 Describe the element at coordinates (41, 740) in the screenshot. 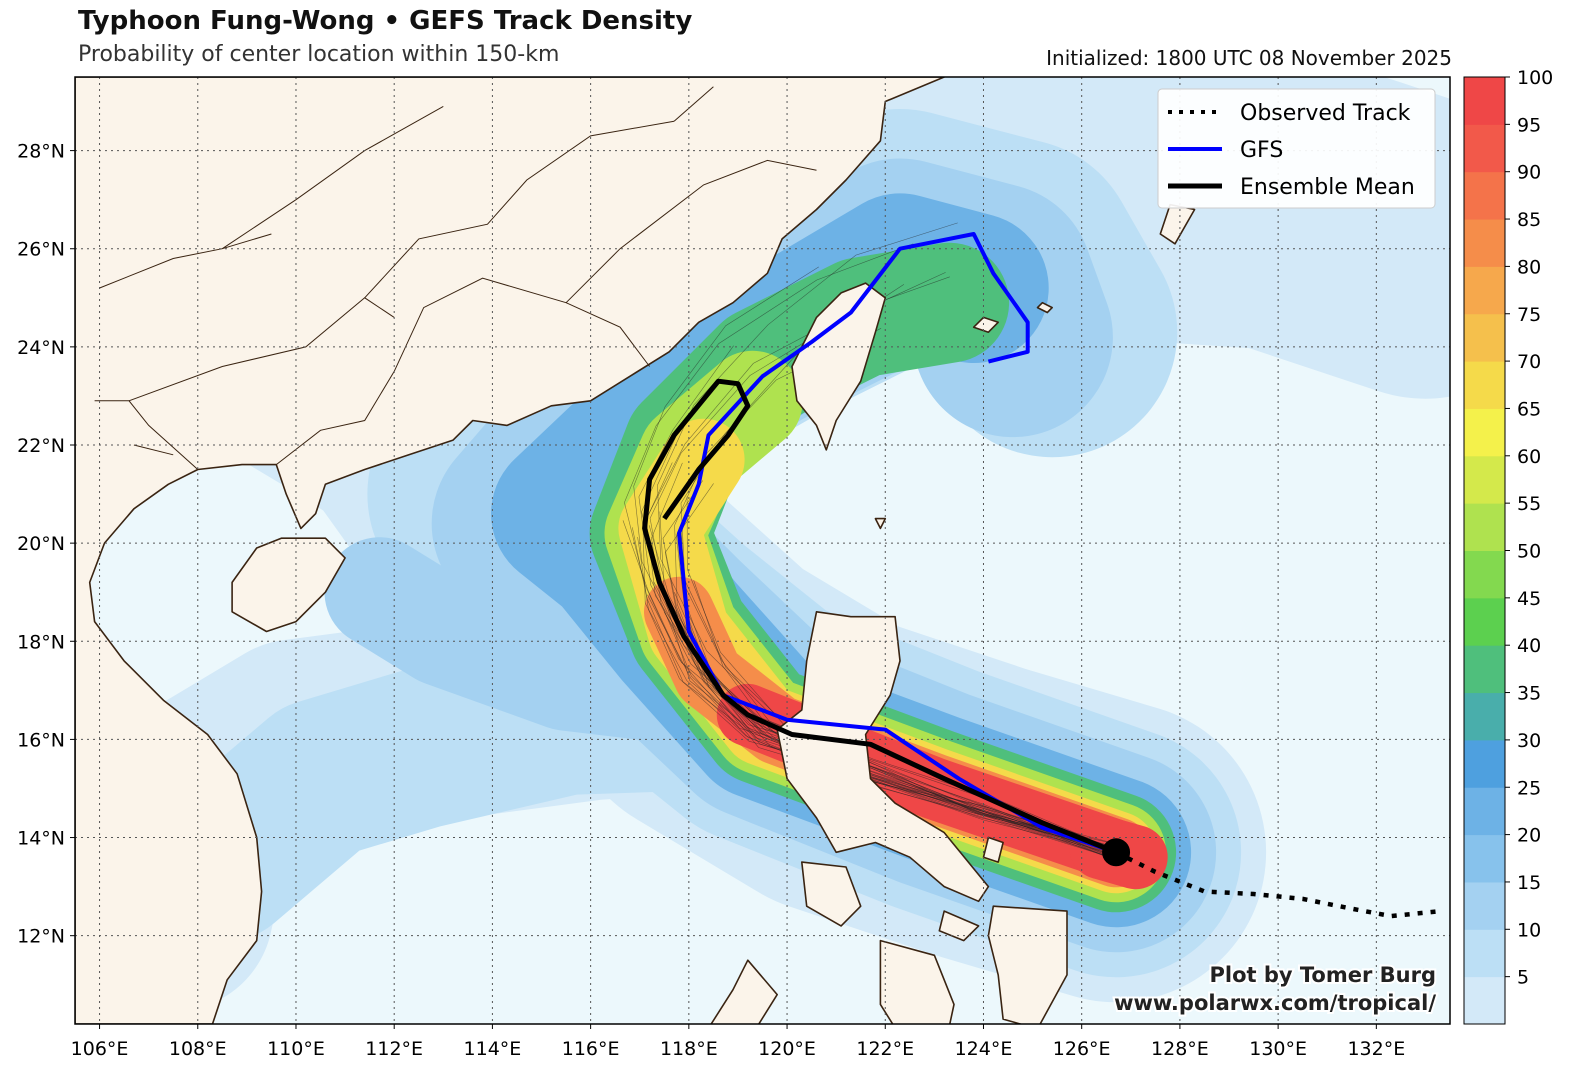

I see `latitude-tick-label: 16°N` at that location.